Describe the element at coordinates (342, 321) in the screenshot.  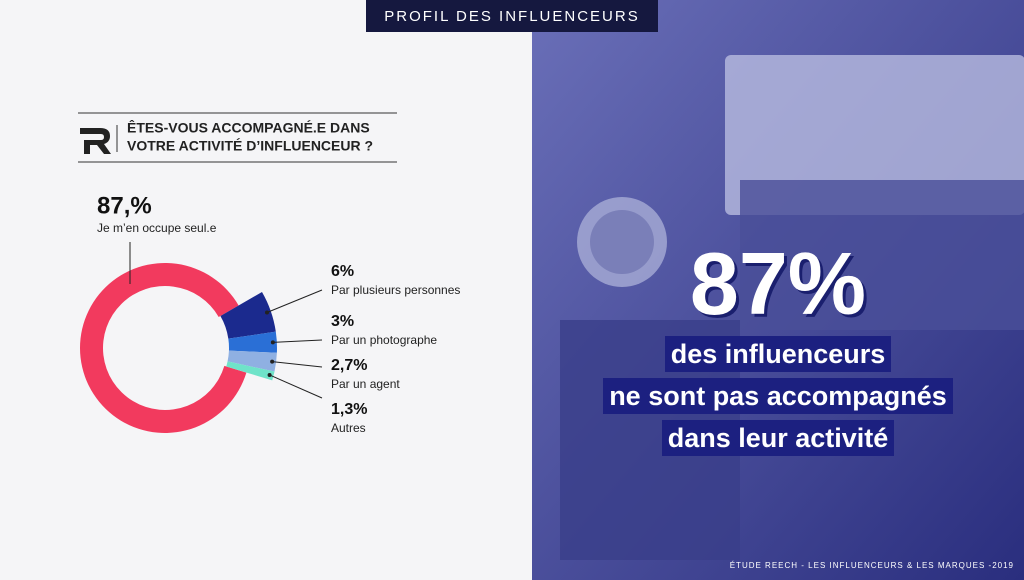
I see `value-label: 3%` at that location.